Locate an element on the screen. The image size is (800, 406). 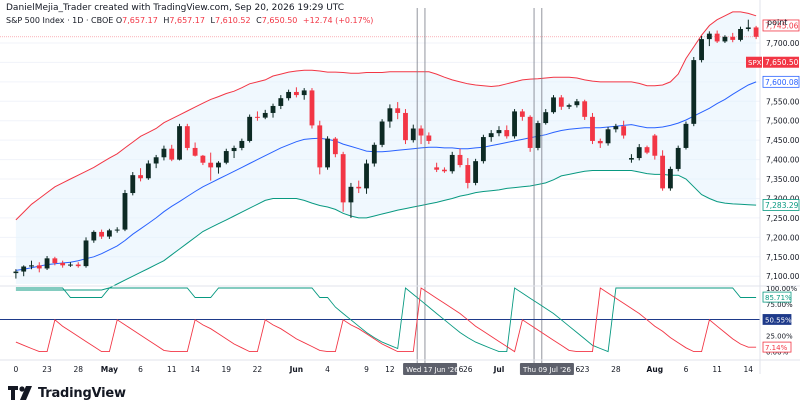
price-badge-tag-text: SPX is located at coordinates (755, 63).